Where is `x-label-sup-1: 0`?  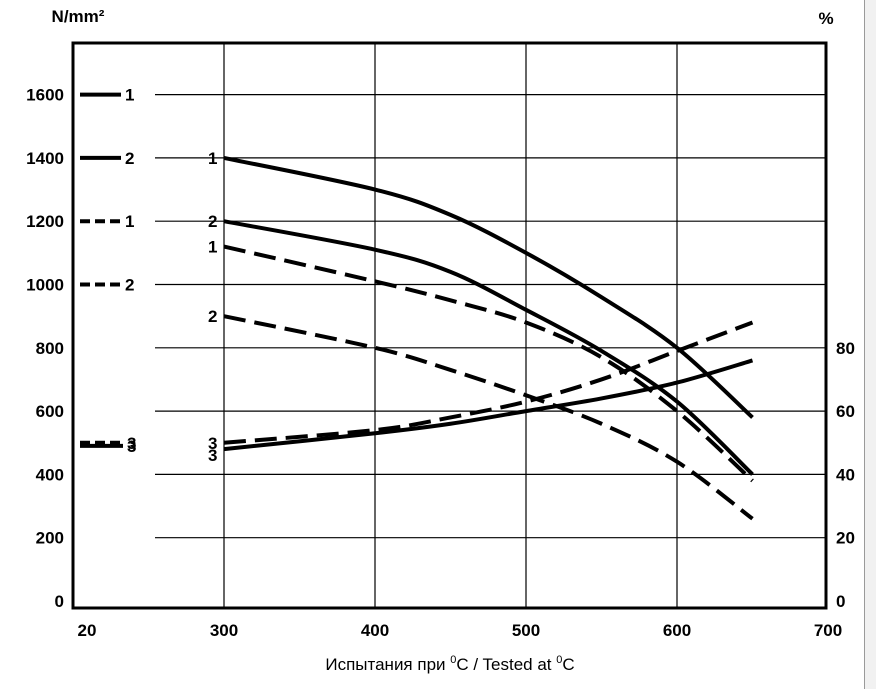
x-label-sup-1: 0 is located at coordinates (453, 660).